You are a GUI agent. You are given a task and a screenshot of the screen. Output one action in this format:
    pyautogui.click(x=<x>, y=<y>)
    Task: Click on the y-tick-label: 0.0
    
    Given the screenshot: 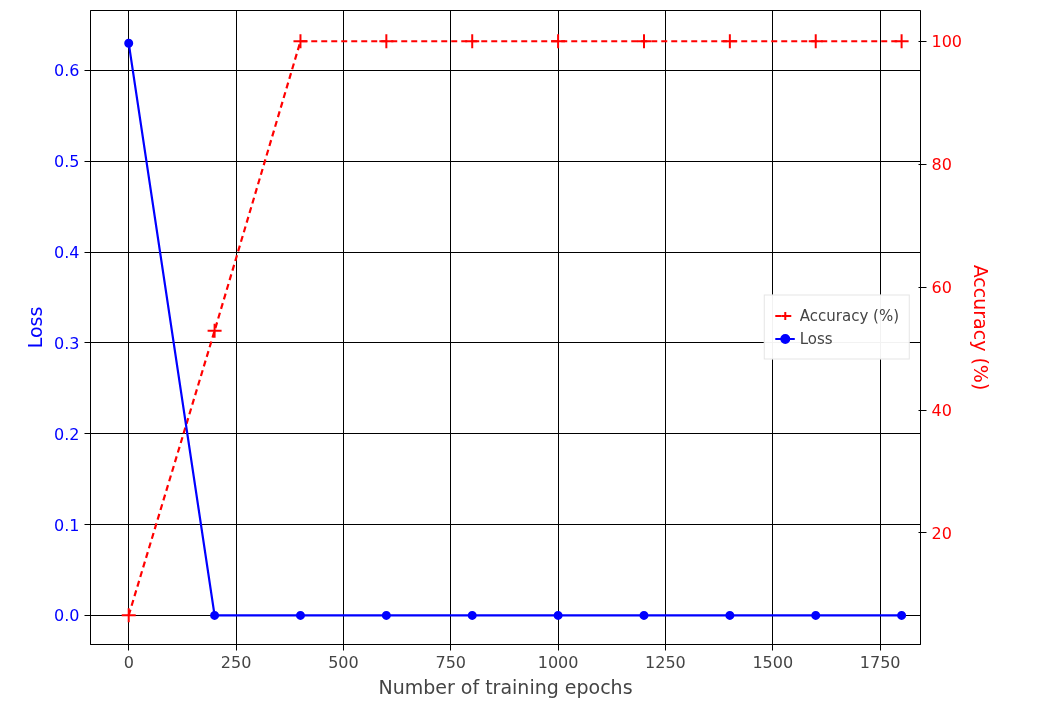 What is the action you would take?
    pyautogui.click(x=67, y=616)
    